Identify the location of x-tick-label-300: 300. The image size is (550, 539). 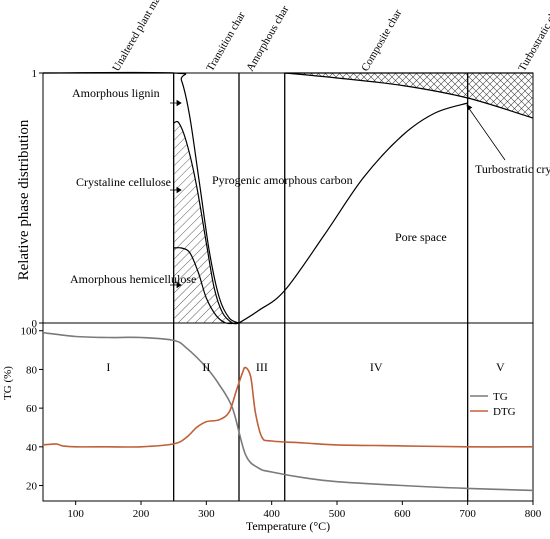
(206, 514).